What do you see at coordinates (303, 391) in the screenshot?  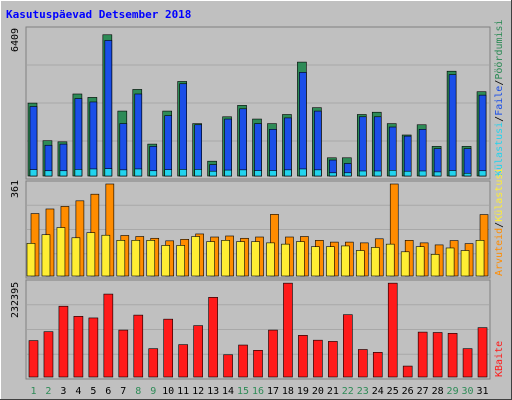 I see `x-tick-label: 19` at bounding box center [303, 391].